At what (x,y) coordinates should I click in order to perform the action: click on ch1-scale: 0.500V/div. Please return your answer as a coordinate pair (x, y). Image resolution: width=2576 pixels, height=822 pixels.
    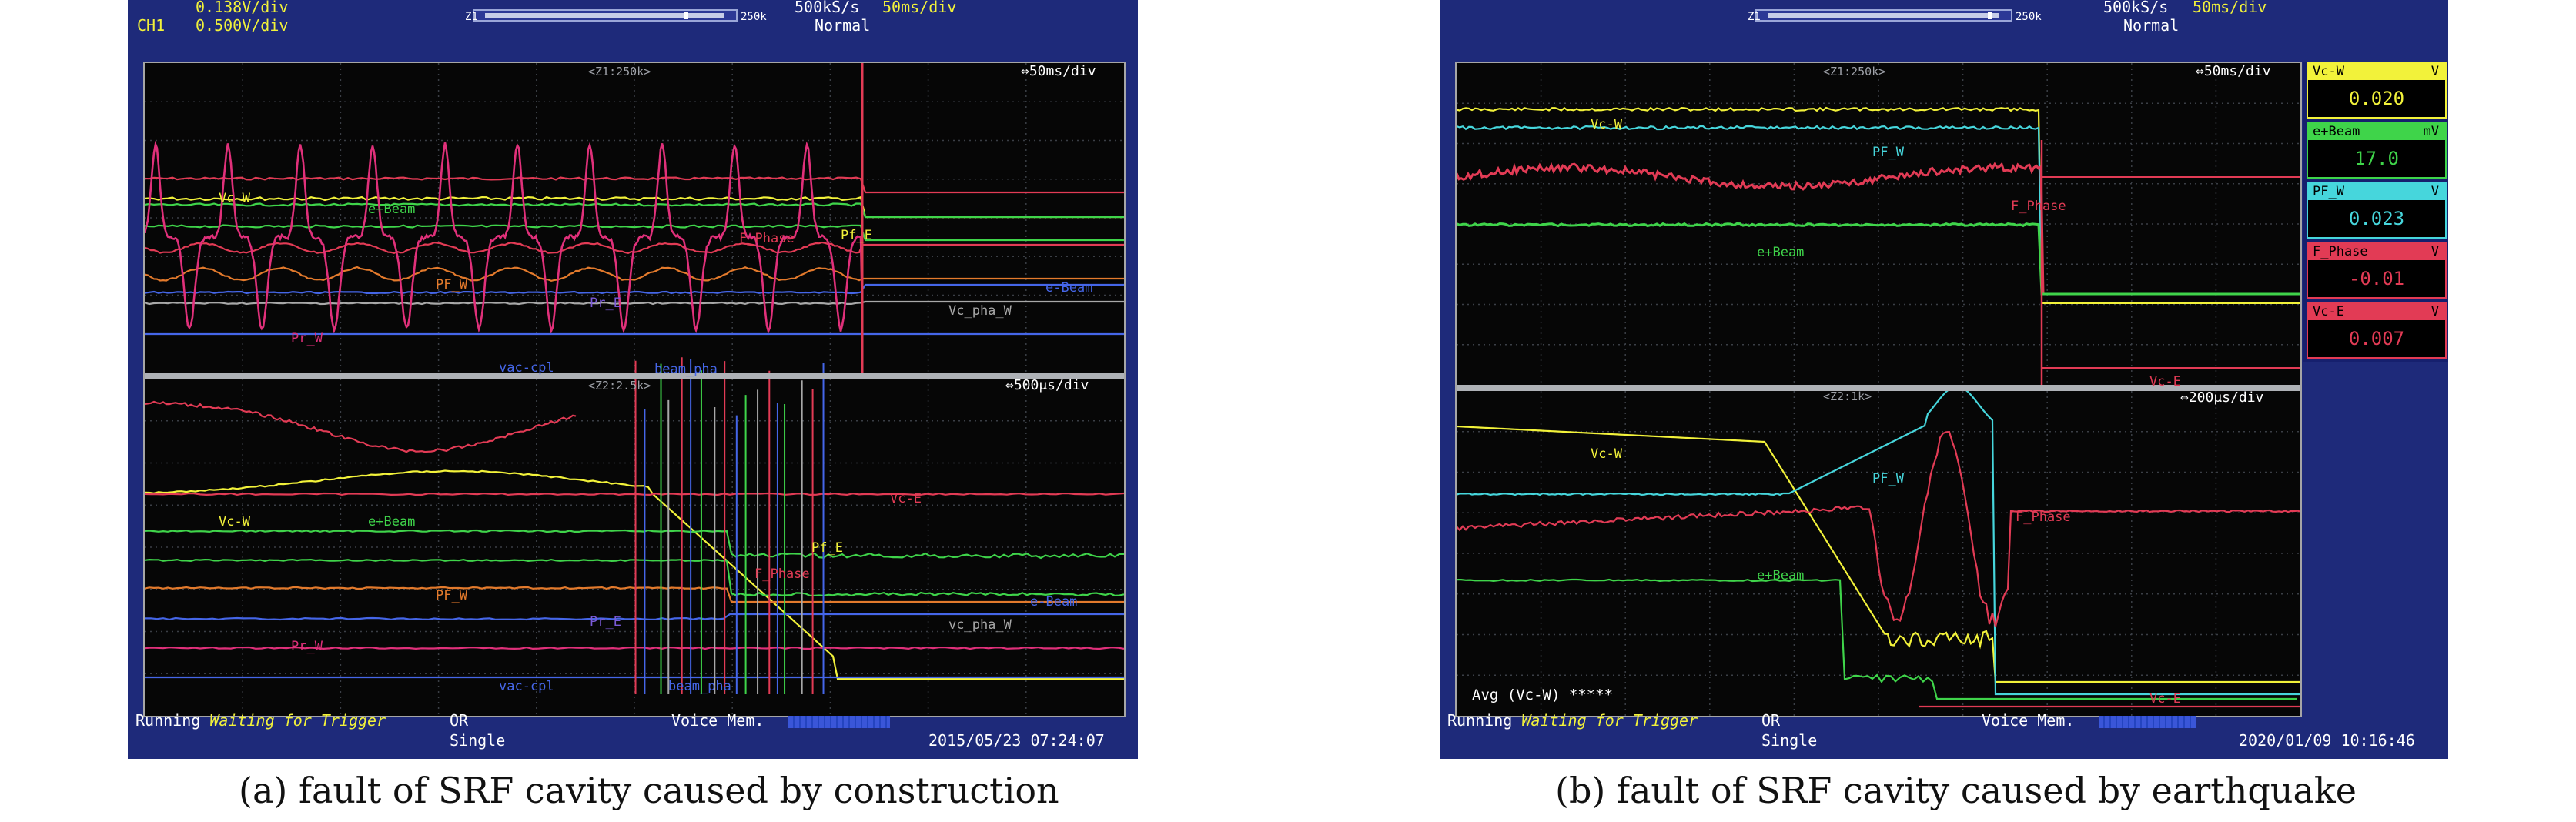
    Looking at the image, I should click on (243, 25).